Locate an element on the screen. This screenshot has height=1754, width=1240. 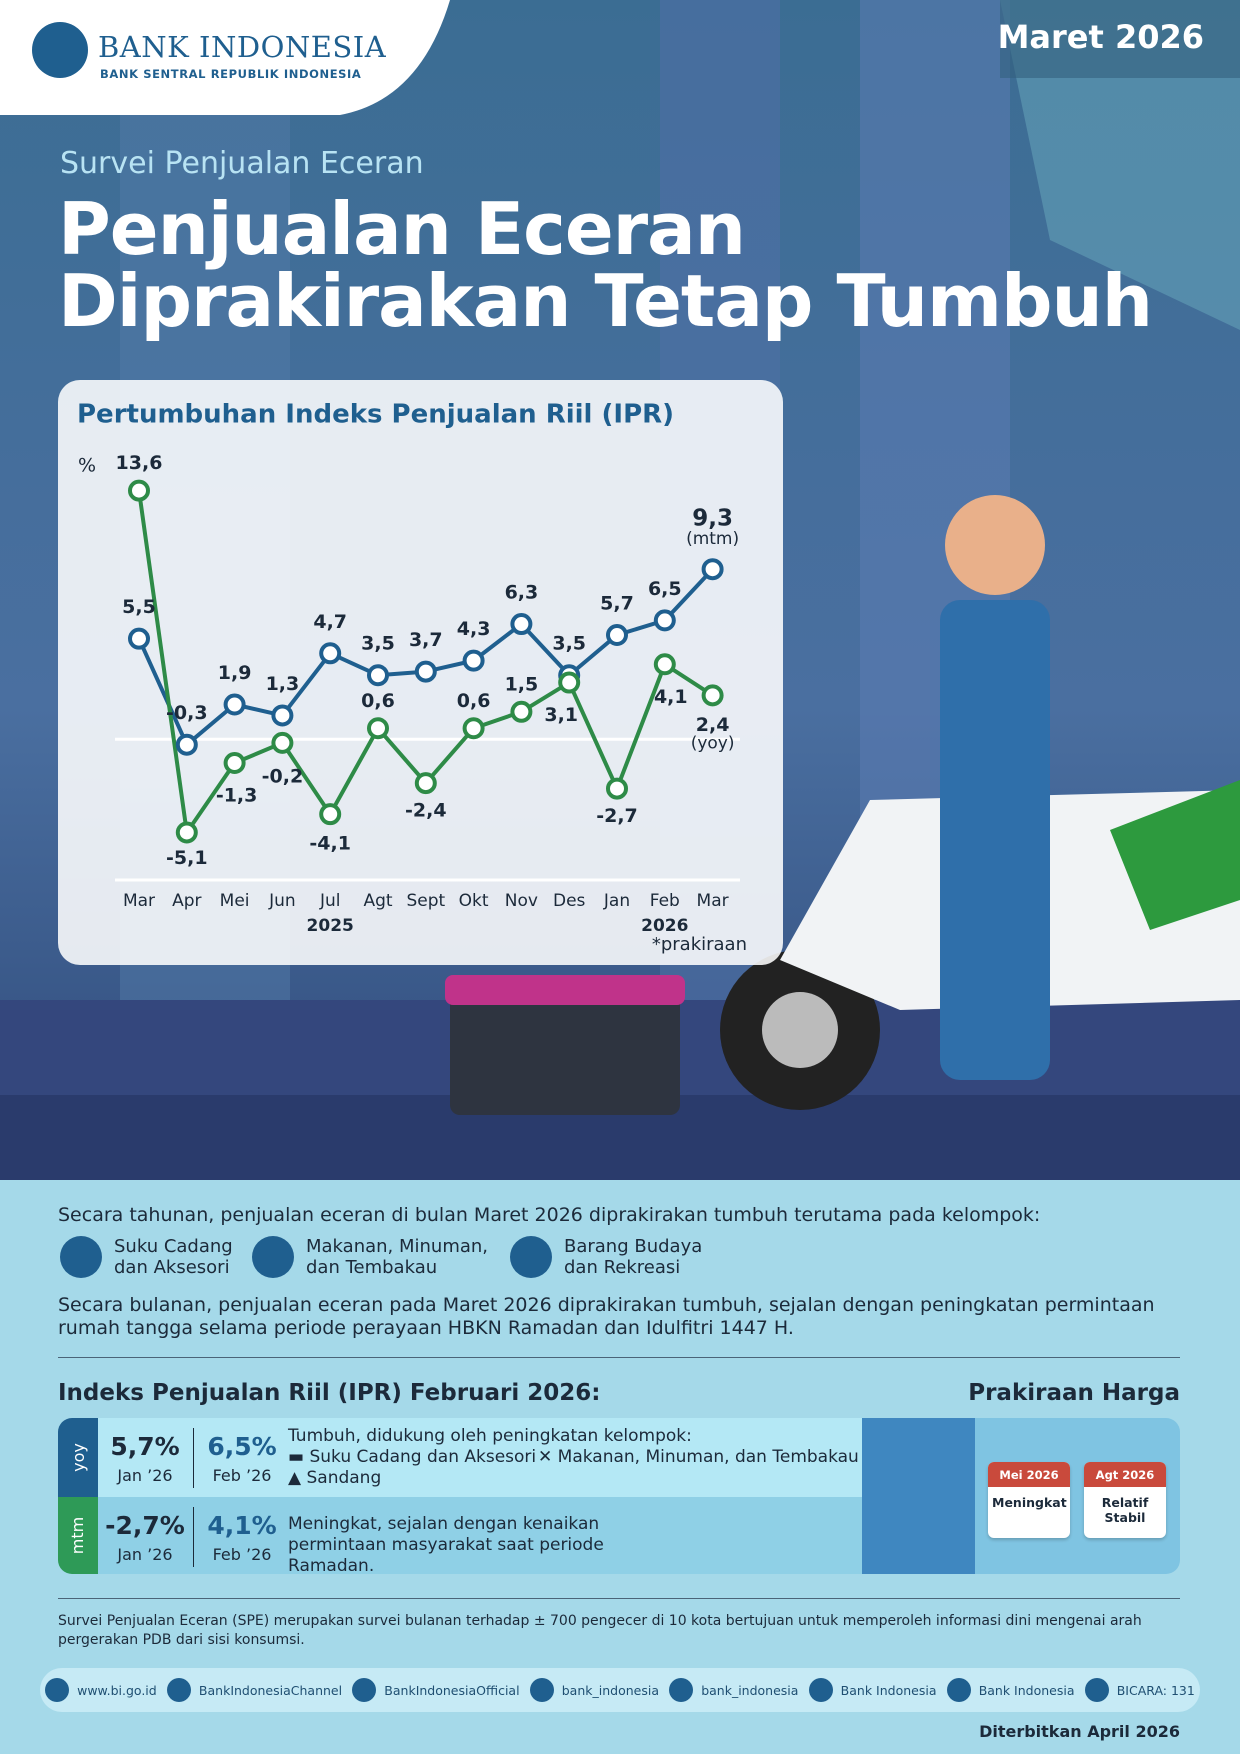
value-label: 13,6 is located at coordinates (139, 463).